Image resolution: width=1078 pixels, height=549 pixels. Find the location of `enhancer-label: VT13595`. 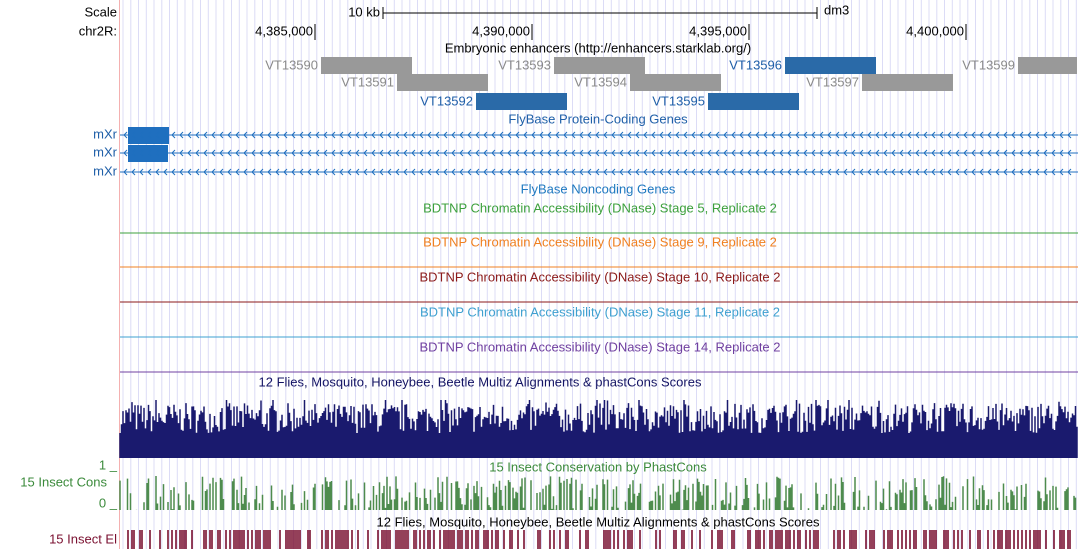

enhancer-label: VT13595 is located at coordinates (678, 100).